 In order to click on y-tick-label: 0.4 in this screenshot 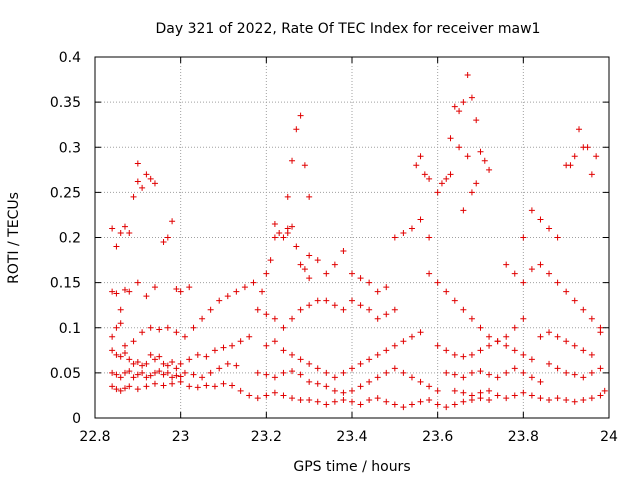, I will do `click(70, 58)`.